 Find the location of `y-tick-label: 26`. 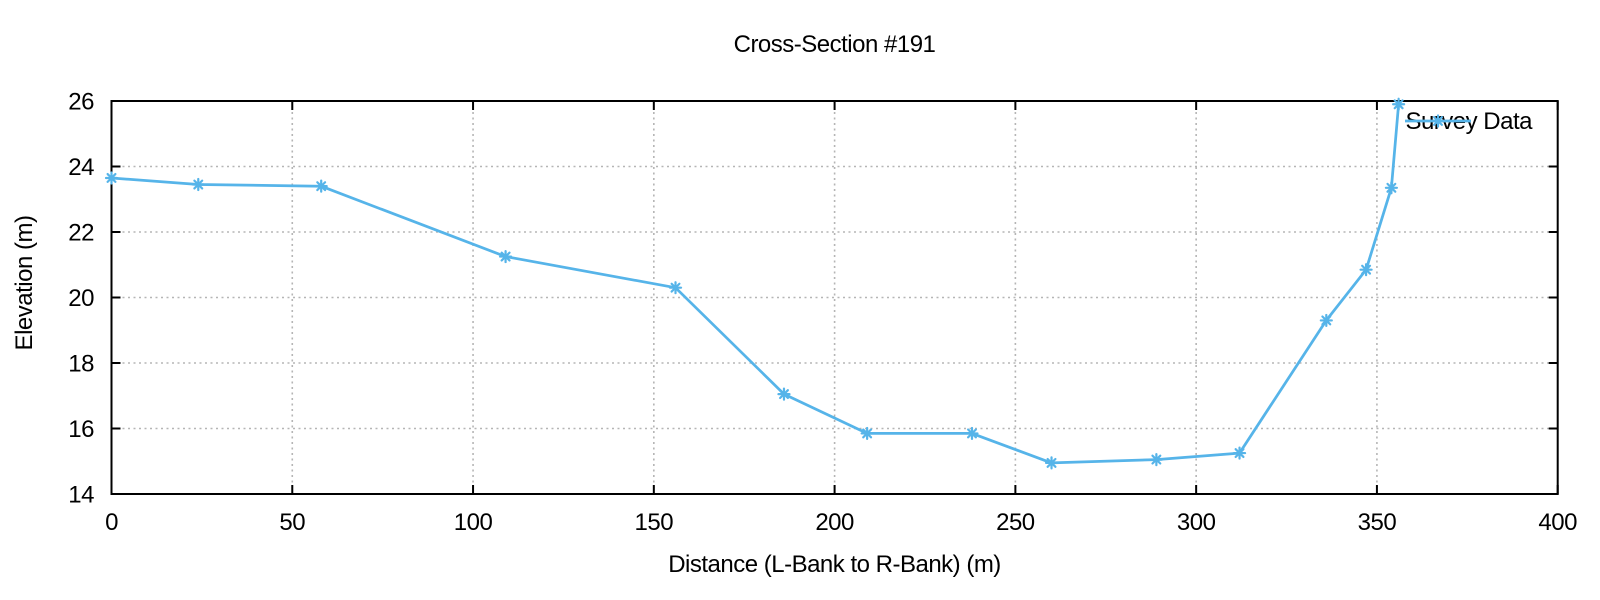

y-tick-label: 26 is located at coordinates (81, 102).